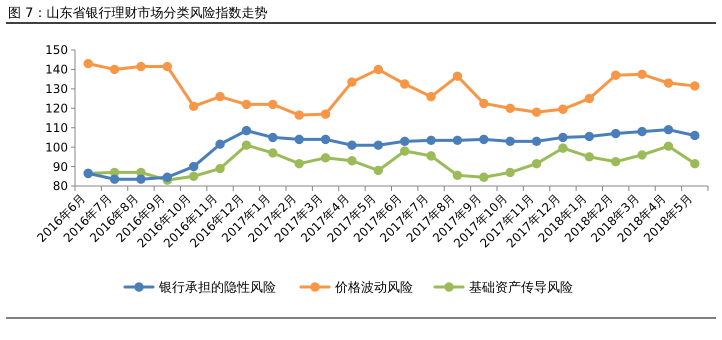 The width and height of the screenshot is (722, 340). I want to click on y-tick-label: 150, so click(56, 50).